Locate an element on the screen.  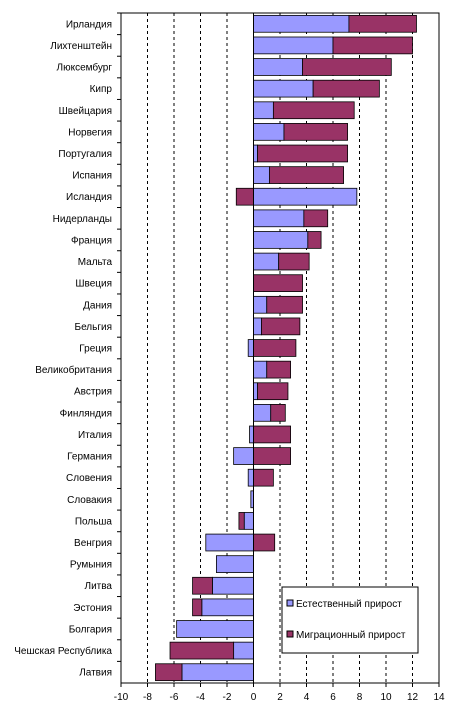
category-label: Италия is located at coordinates (95, 435).